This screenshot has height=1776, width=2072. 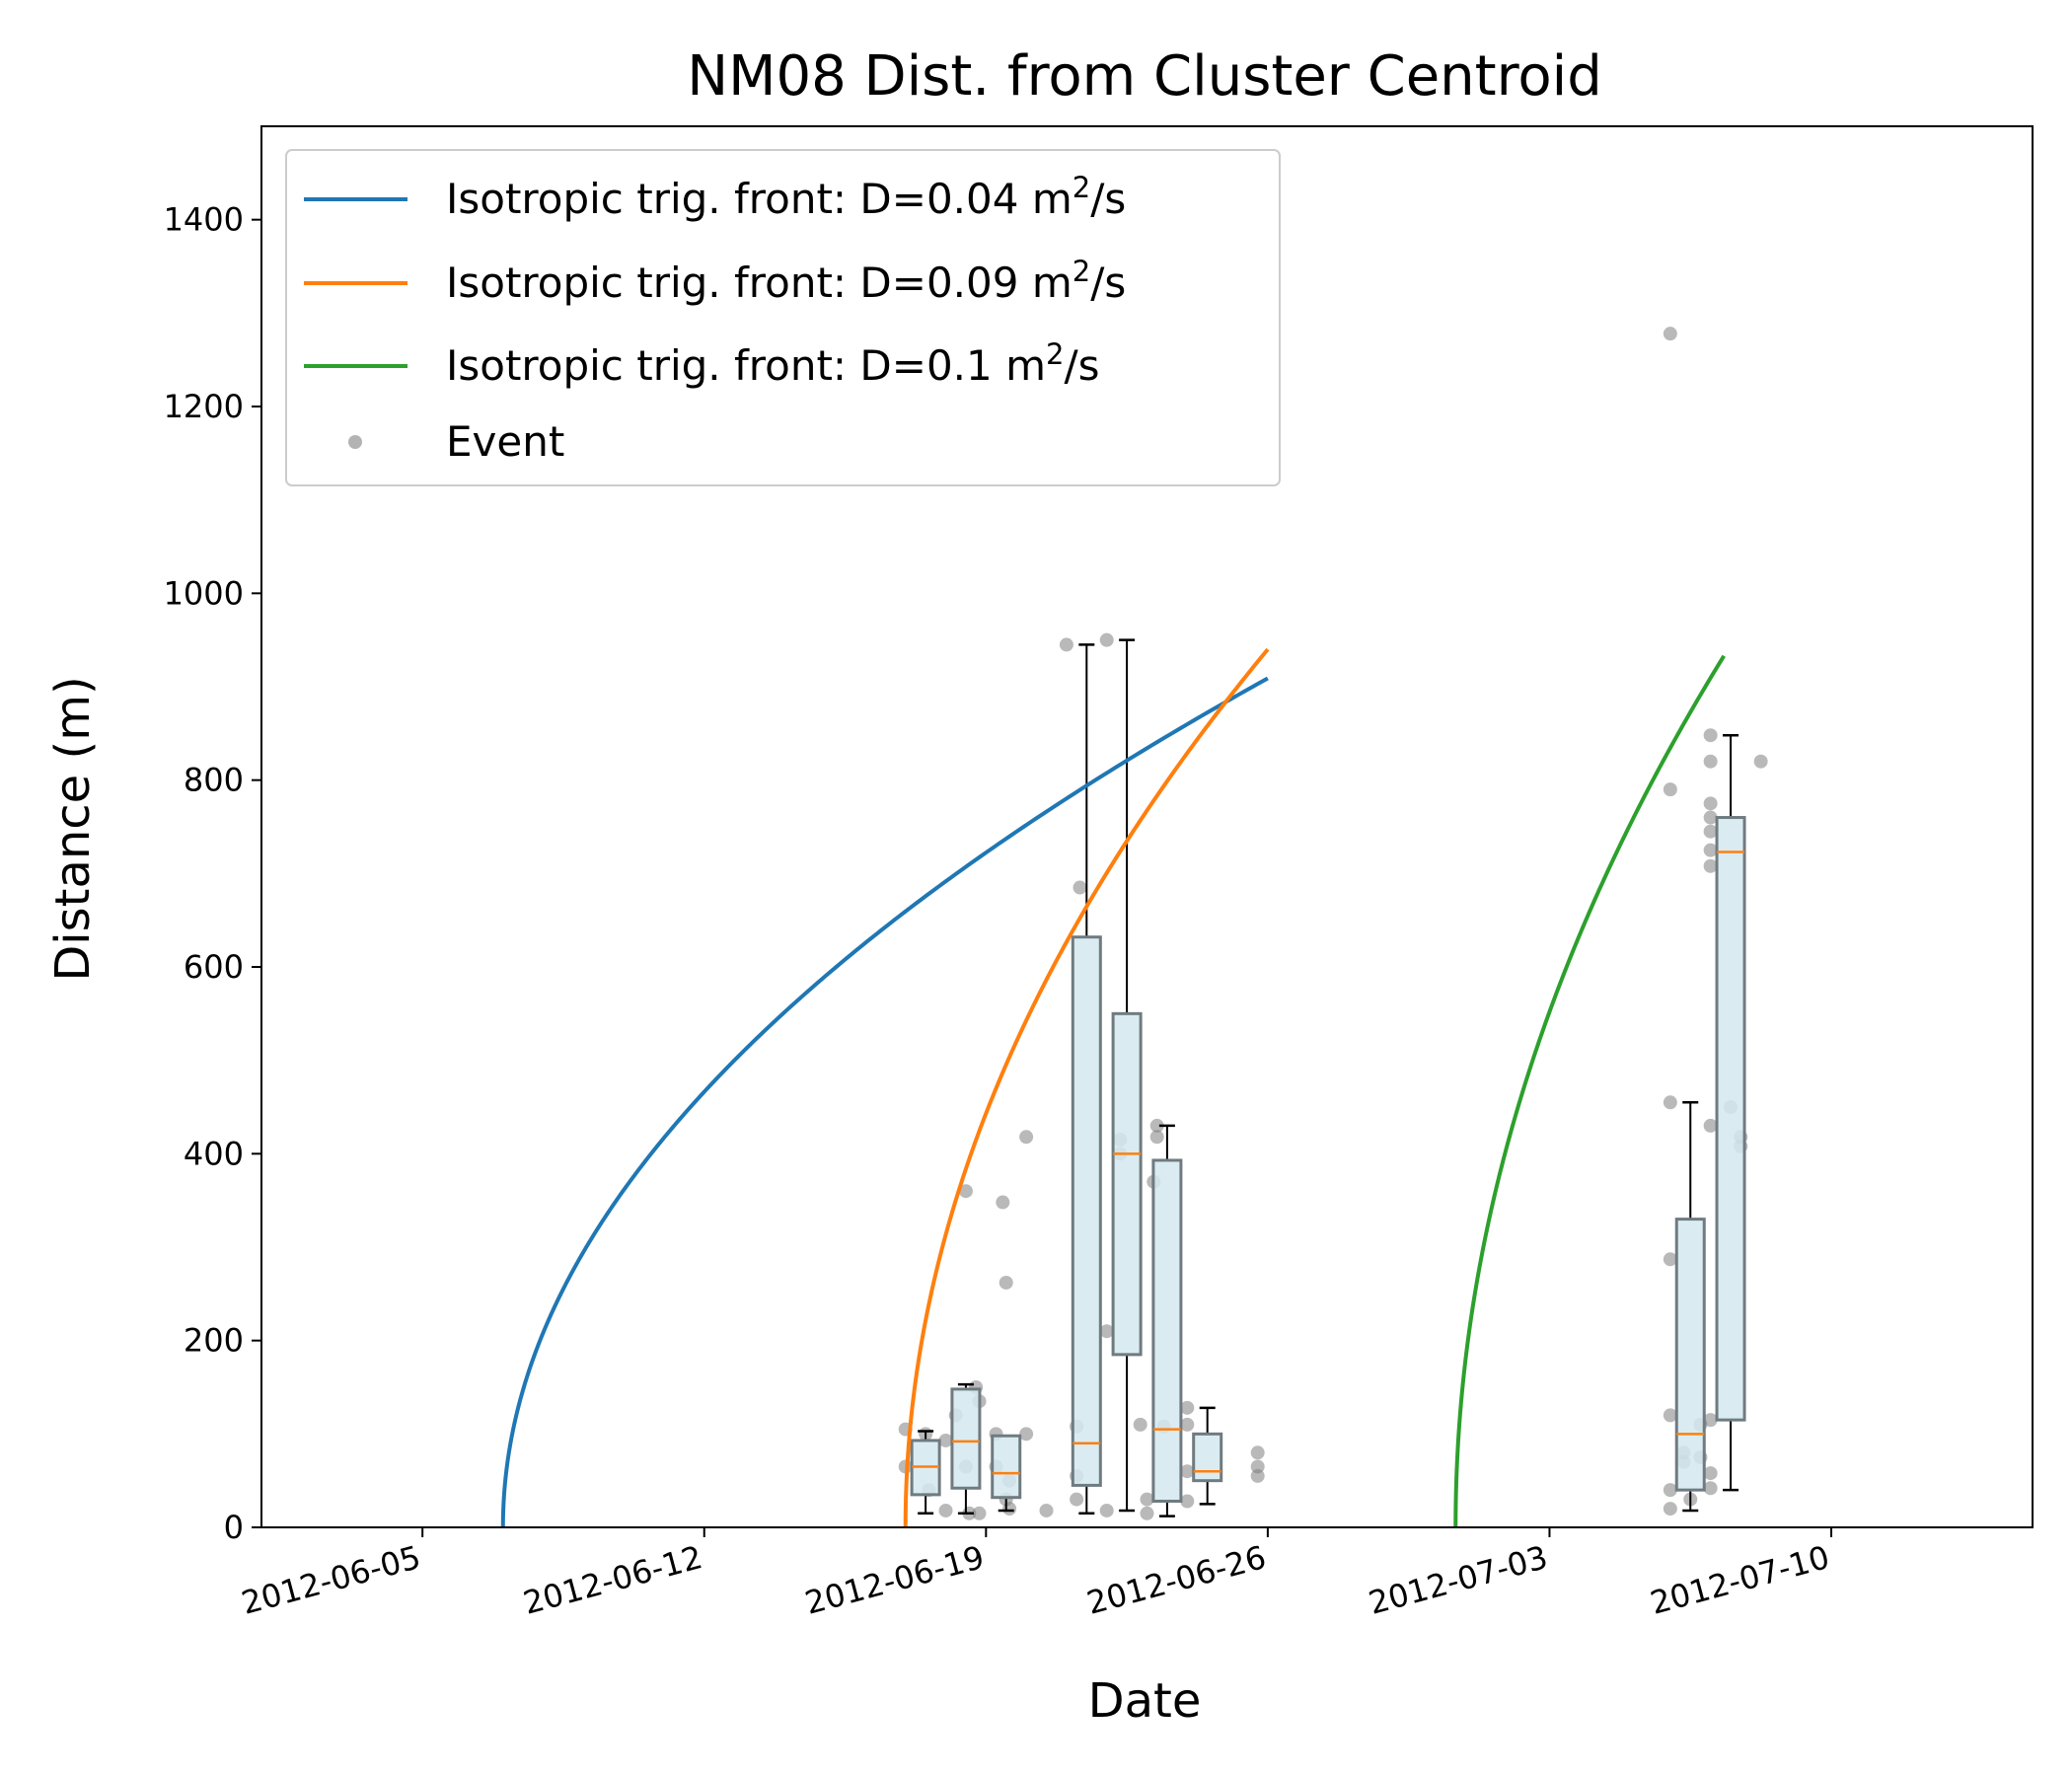 I want to click on y-tick-label: 400, so click(x=214, y=1154).